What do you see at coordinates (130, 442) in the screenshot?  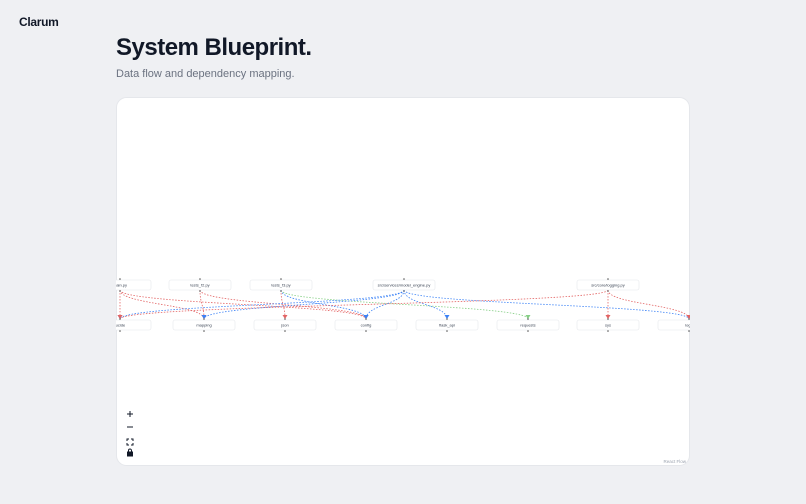 I see `fit-view` at bounding box center [130, 442].